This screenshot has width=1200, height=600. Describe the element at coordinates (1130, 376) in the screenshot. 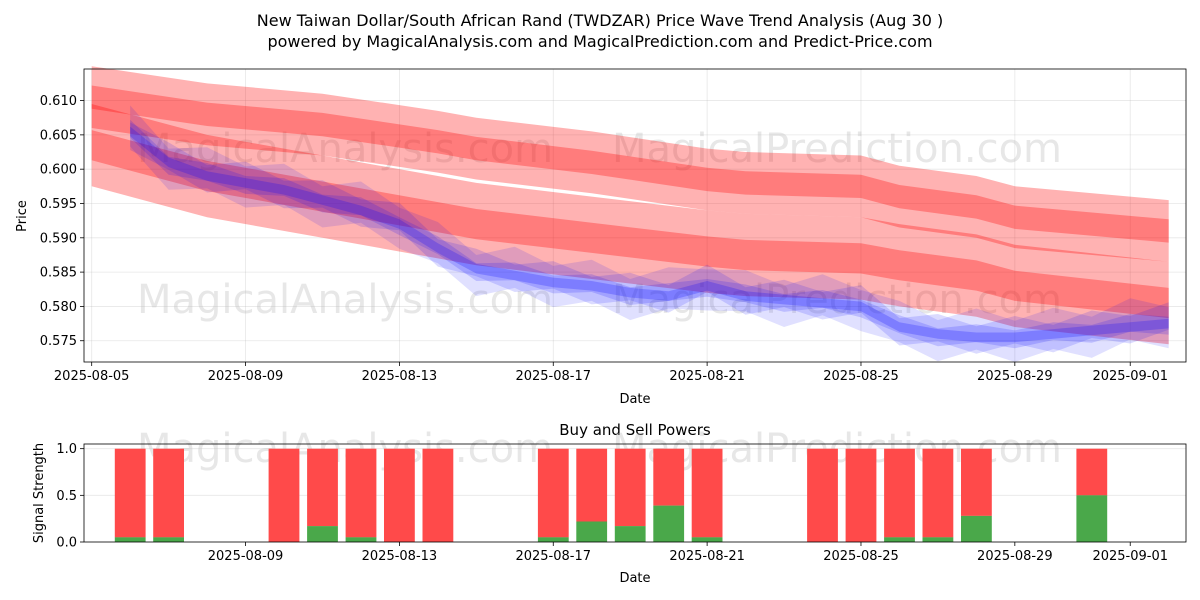

I see `price-x-tick-label: 2025-09-01` at that location.